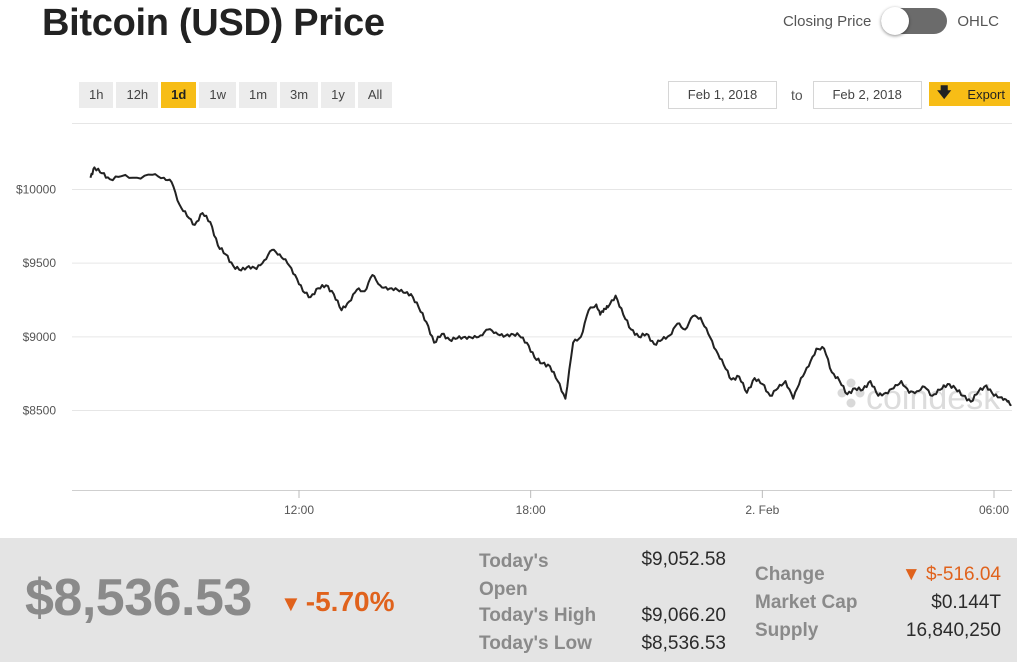  I want to click on toggle-knob, so click(895, 21).